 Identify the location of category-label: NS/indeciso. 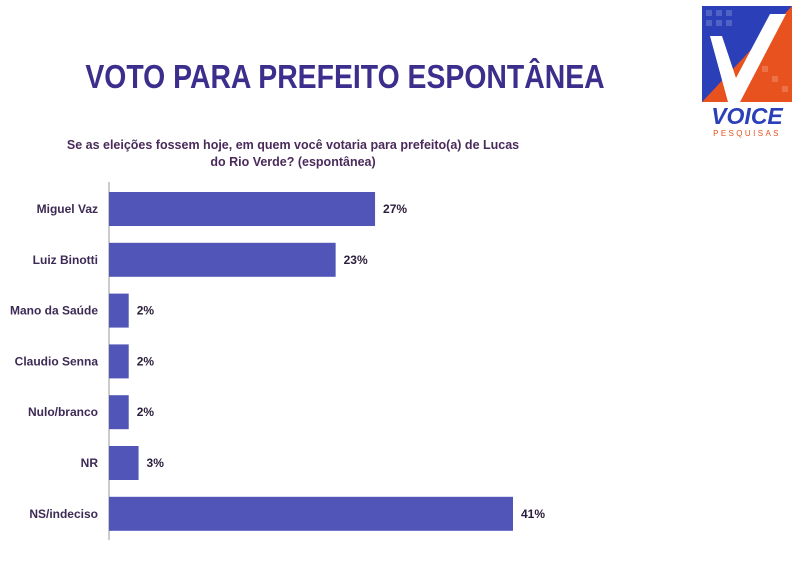
(63, 514).